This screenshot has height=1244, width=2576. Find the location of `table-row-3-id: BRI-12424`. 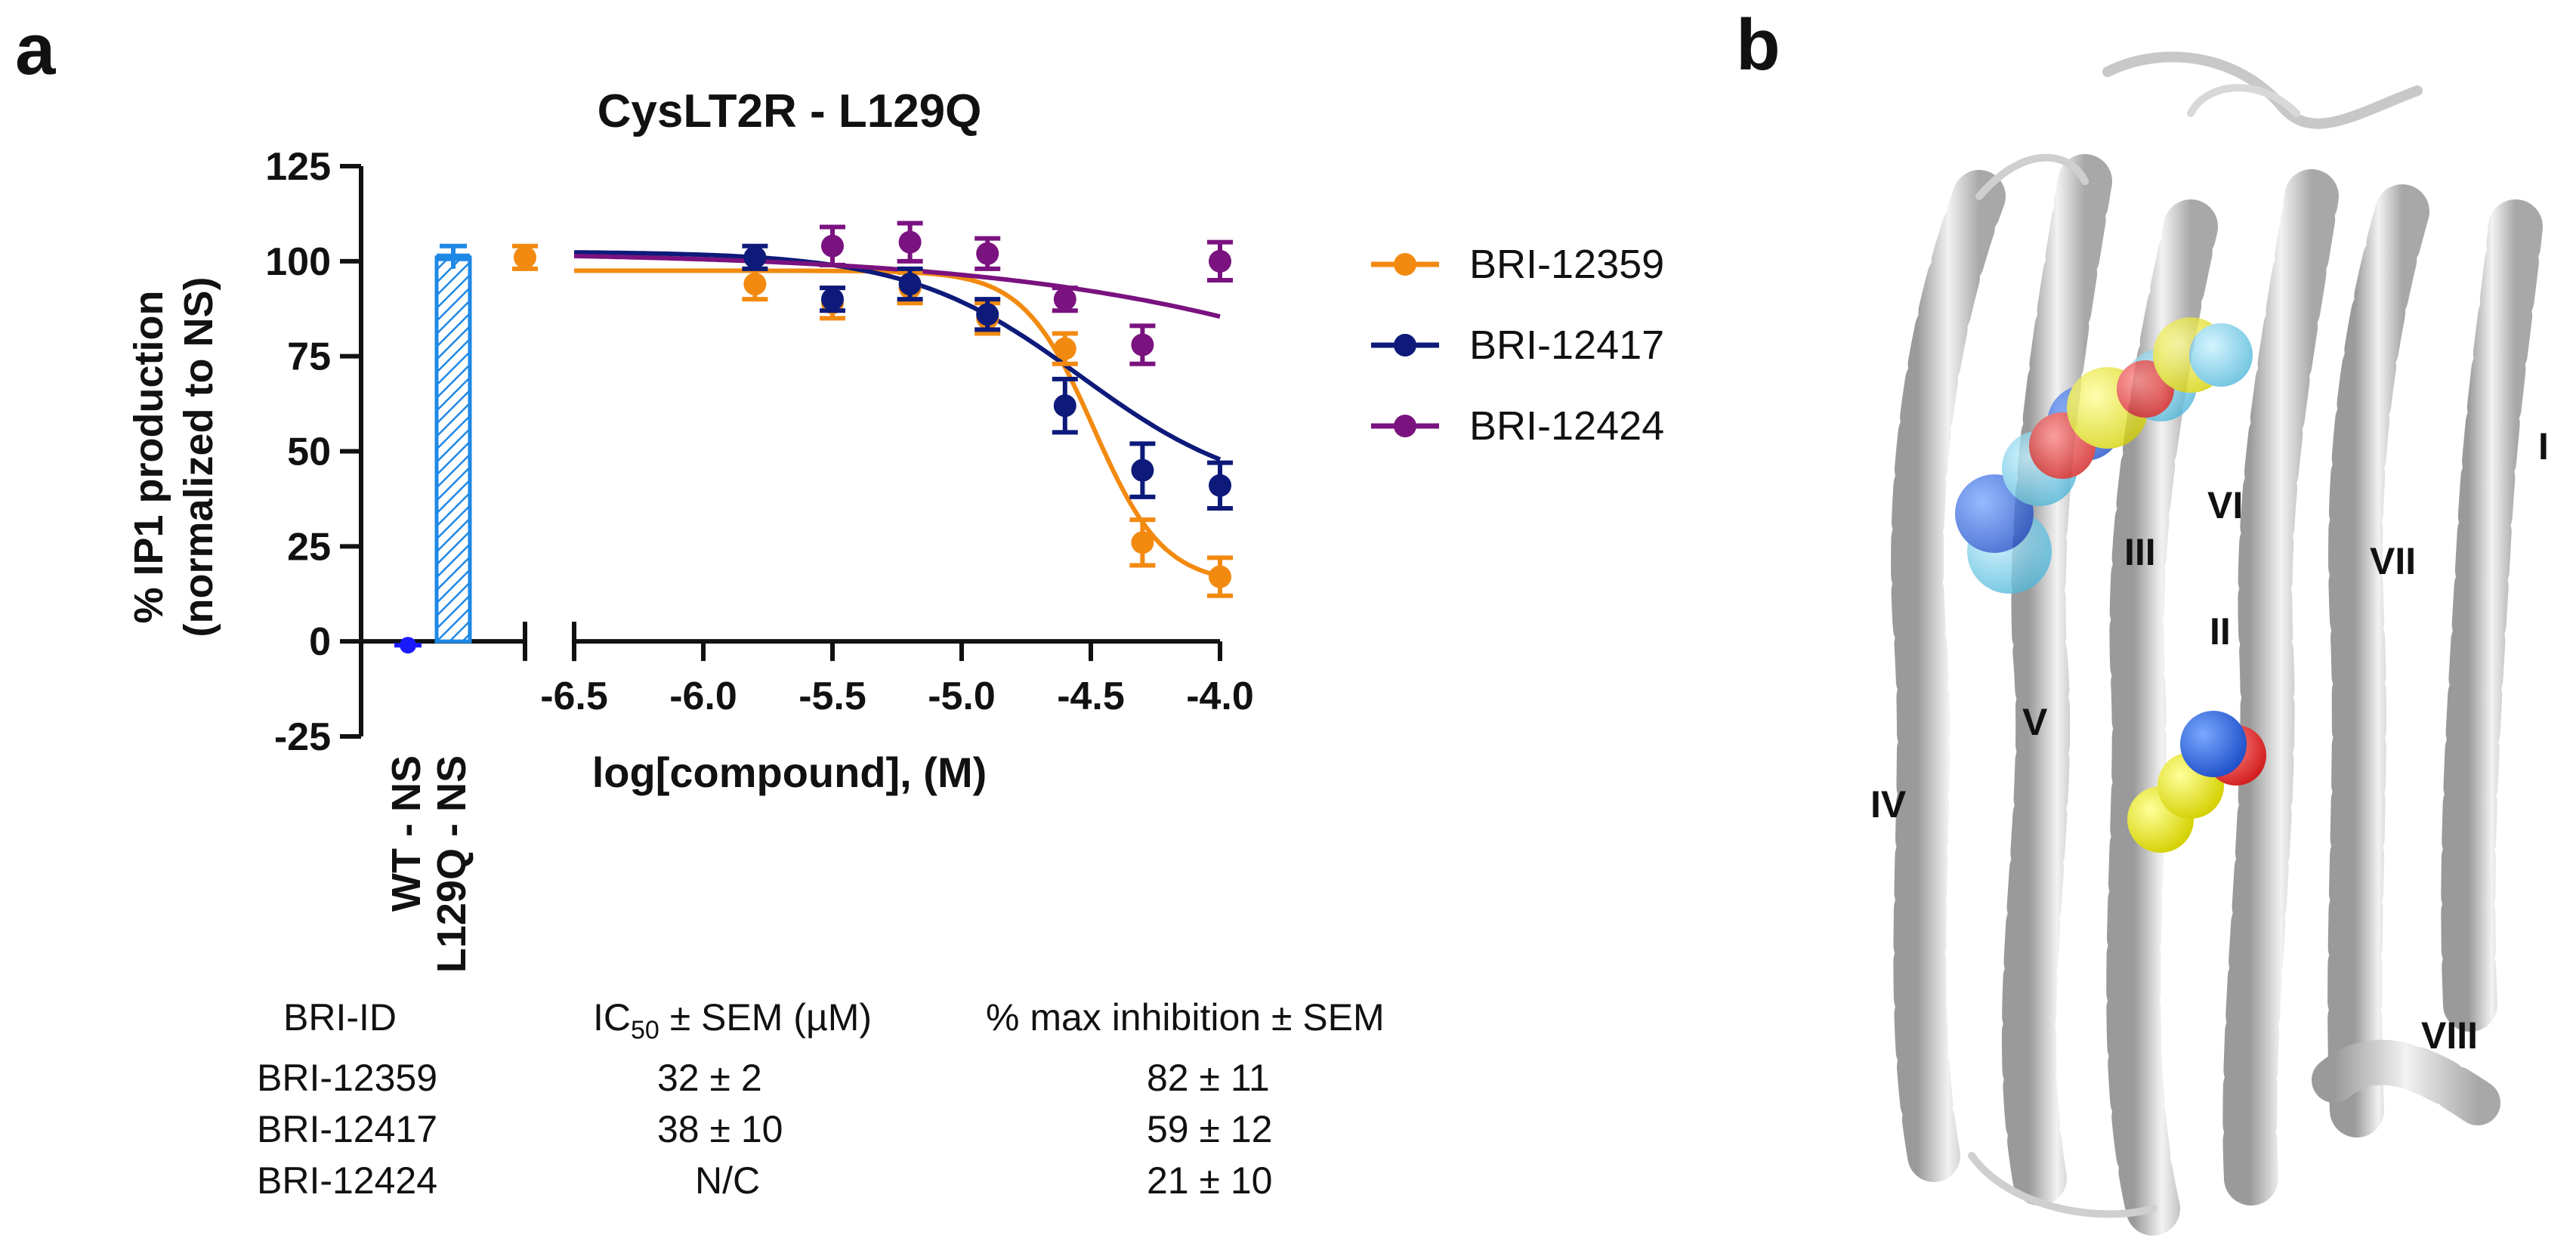

table-row-3-id: BRI-12424 is located at coordinates (347, 1180).